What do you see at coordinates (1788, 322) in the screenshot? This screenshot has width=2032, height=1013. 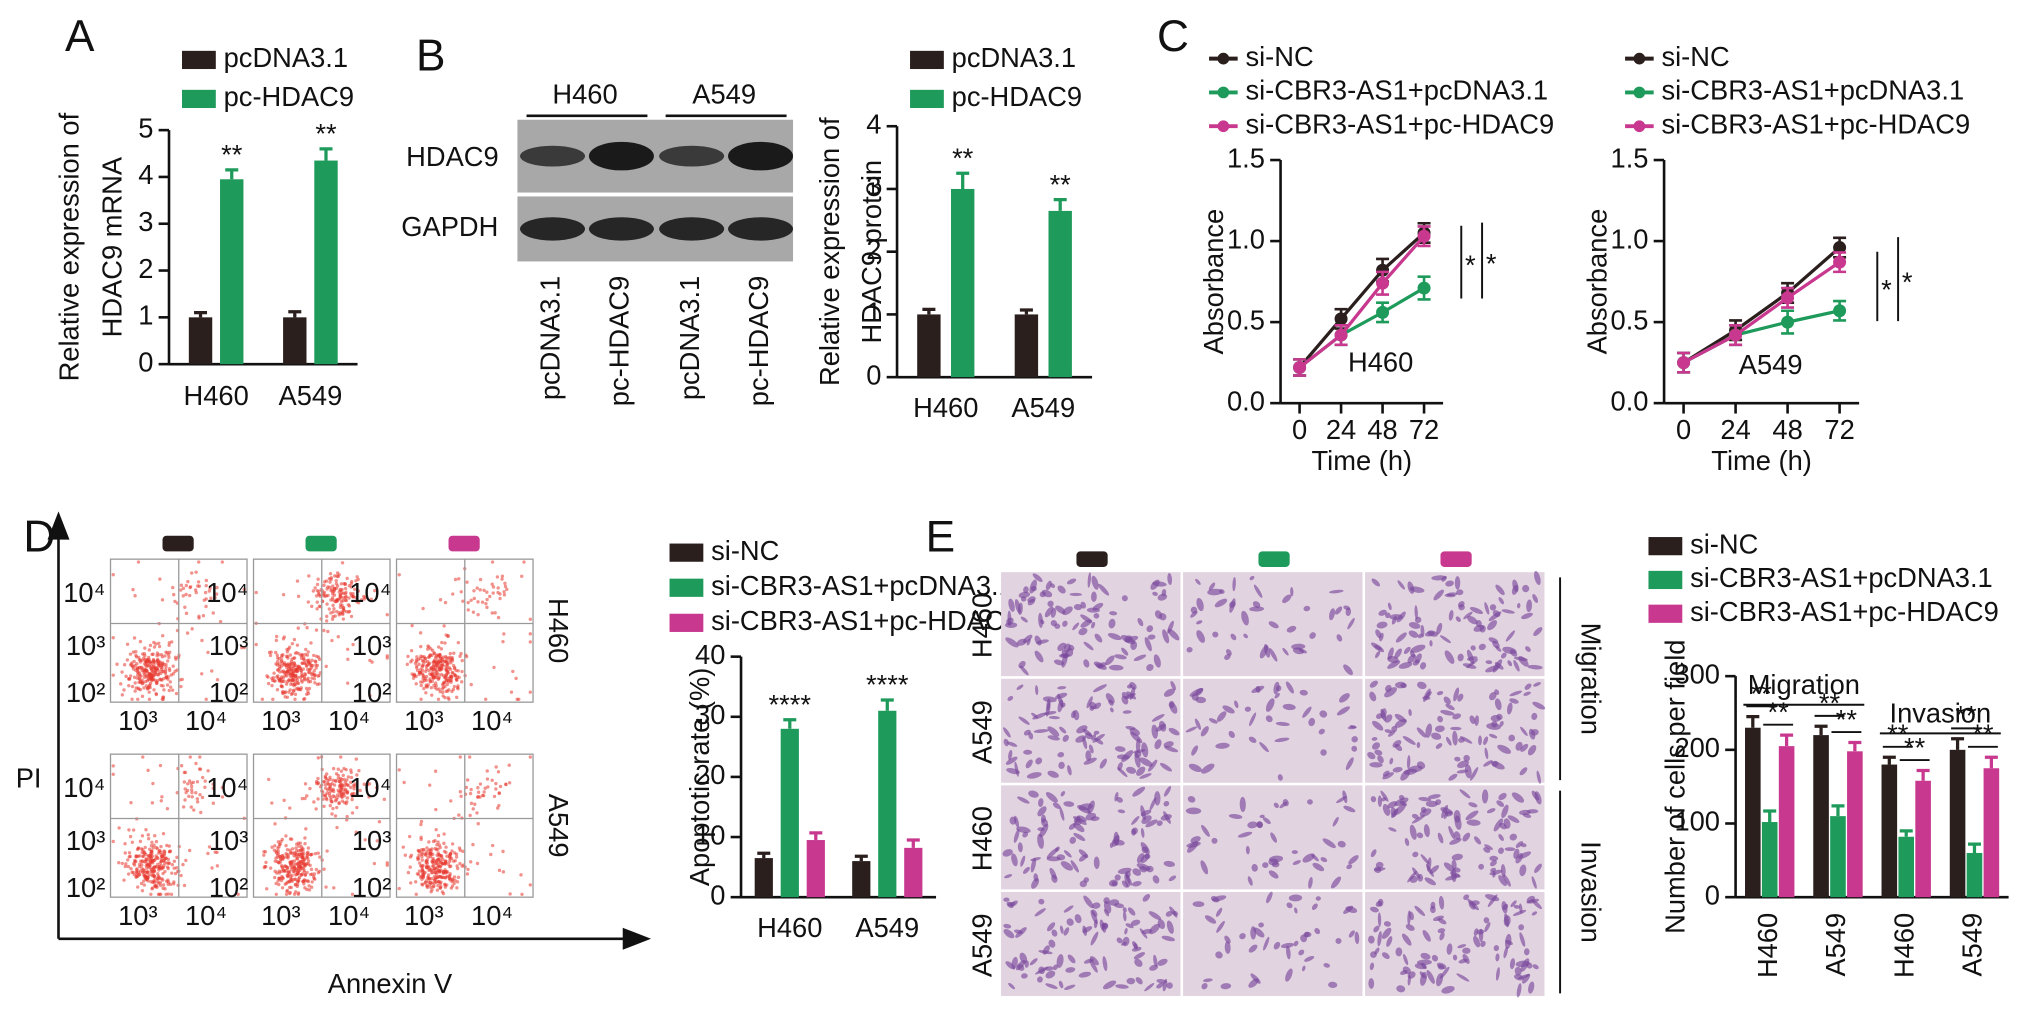 I see `point` at bounding box center [1788, 322].